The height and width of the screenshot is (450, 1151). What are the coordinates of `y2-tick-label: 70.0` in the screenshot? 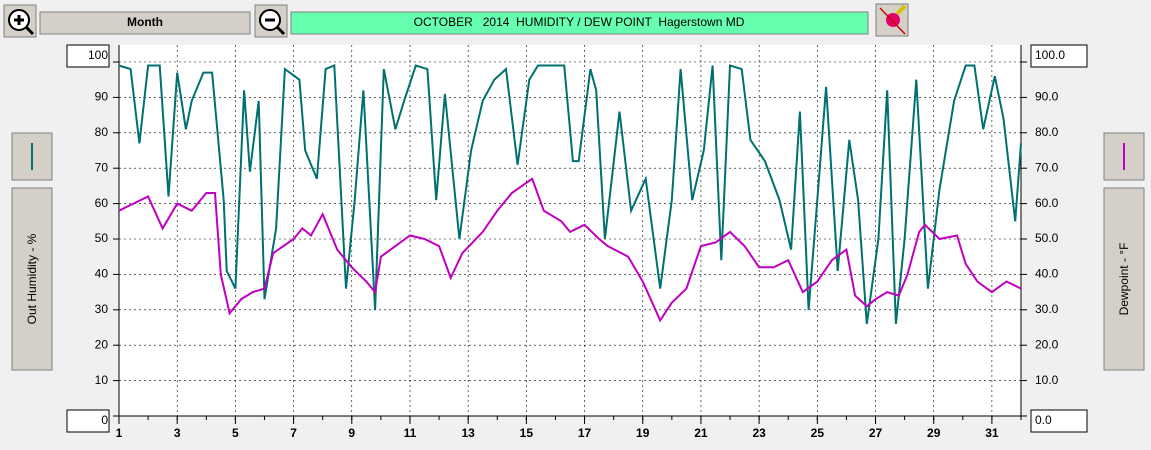 It's located at (1047, 167).